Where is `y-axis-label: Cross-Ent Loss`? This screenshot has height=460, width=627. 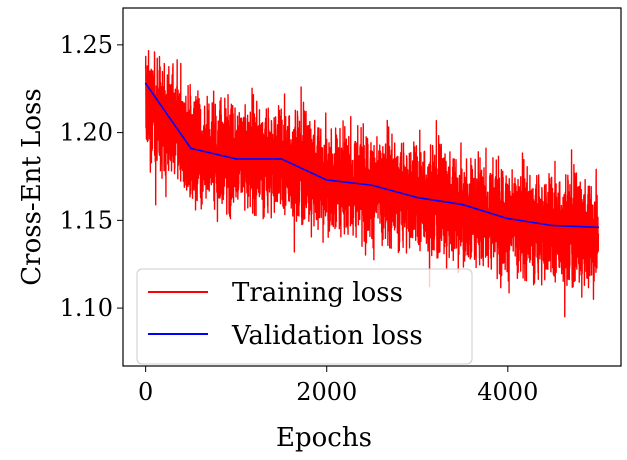 y-axis-label: Cross-Ent Loss is located at coordinates (32, 187).